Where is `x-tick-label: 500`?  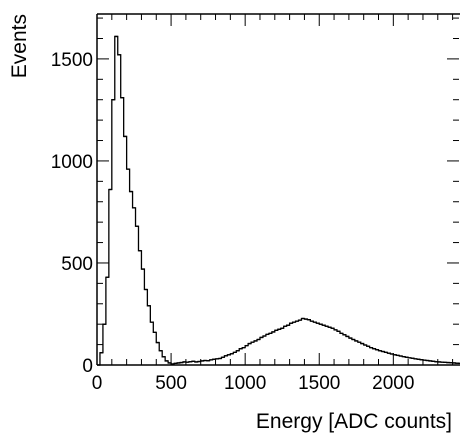
x-tick-label: 500 is located at coordinates (171, 383).